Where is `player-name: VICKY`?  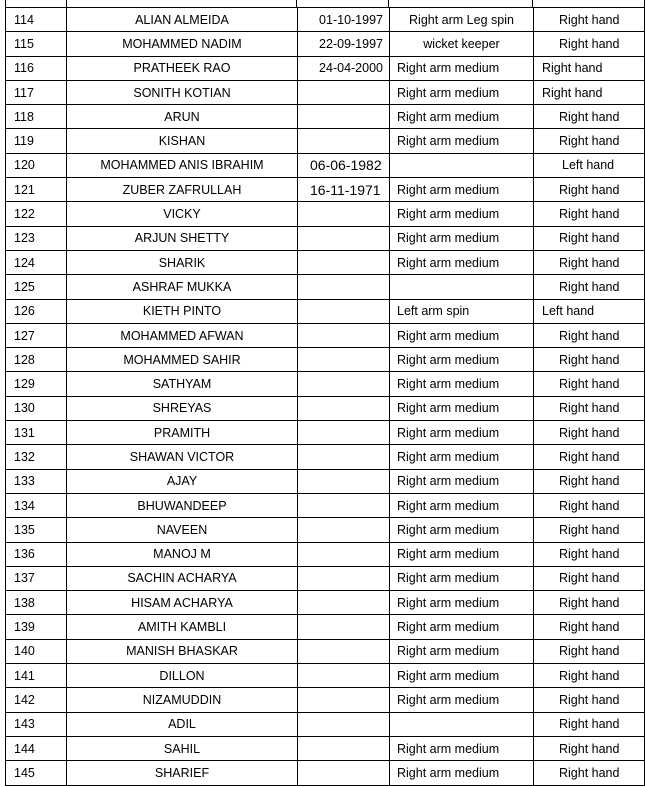 player-name: VICKY is located at coordinates (182, 214).